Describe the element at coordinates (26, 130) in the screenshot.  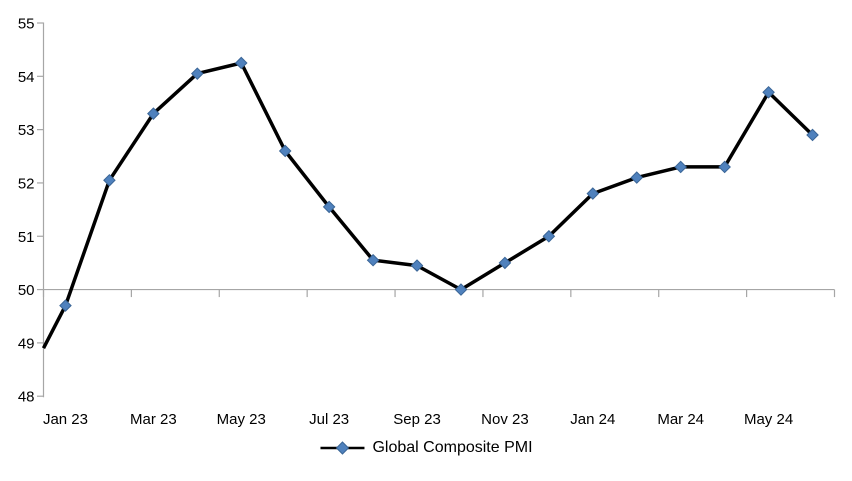
I see `y-tick-label: 53` at that location.